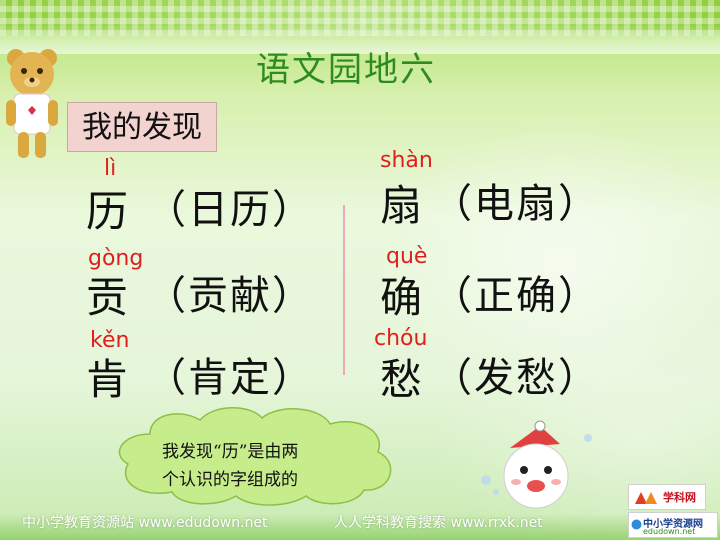 Image resolution: width=720 pixels, height=540 pixels. What do you see at coordinates (230, 296) in the screenshot?
I see `word-gongxian: （贡献）` at bounding box center [230, 296].